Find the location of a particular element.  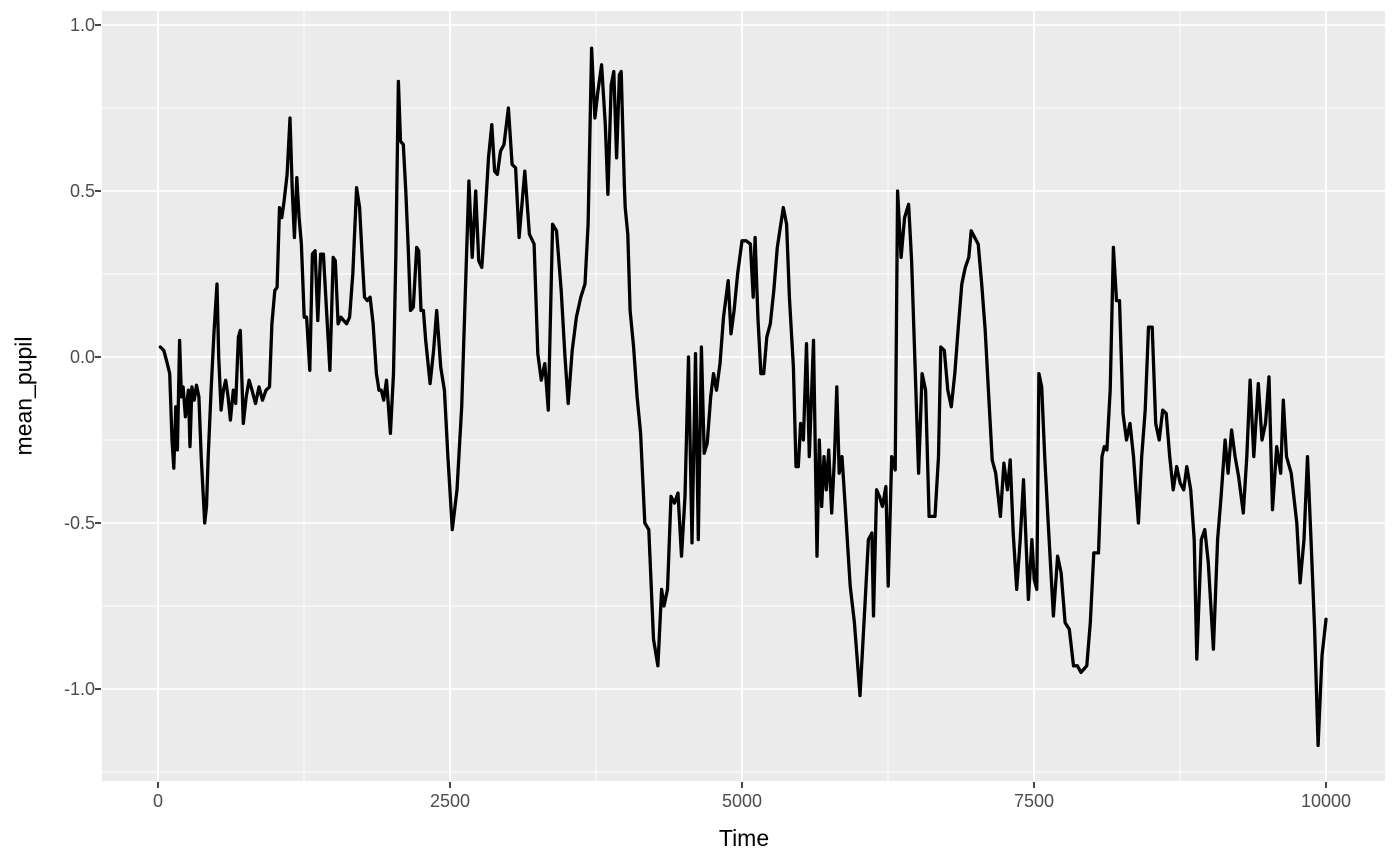

y-tick-label: -0.5 is located at coordinates (79, 523).